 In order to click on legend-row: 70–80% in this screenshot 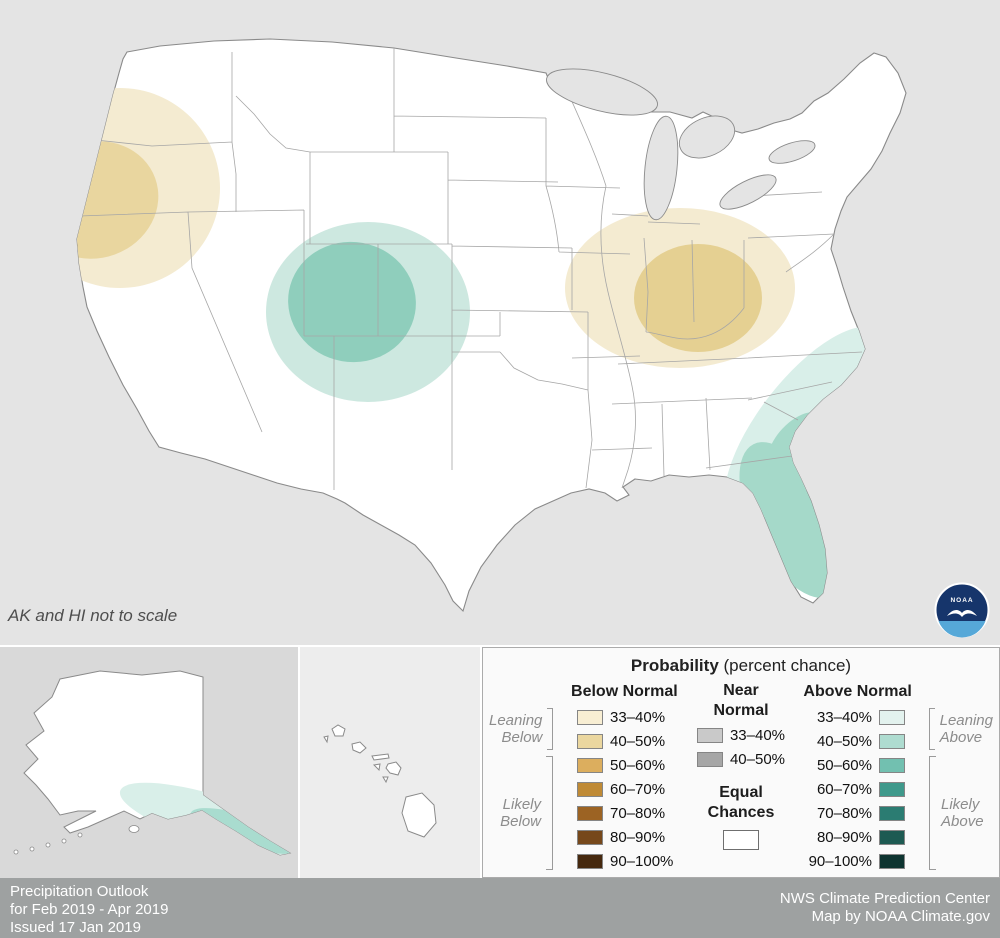, I will do `click(857, 813)`.